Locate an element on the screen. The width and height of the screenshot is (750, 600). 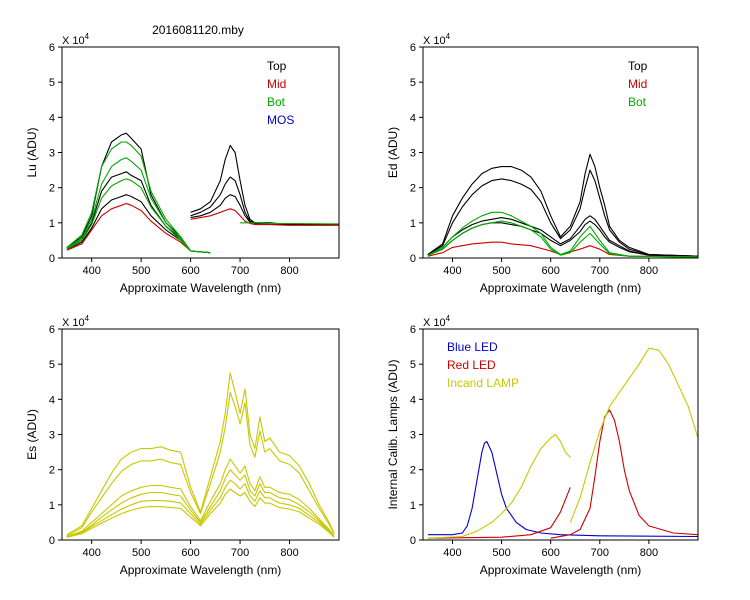
legend-entry: MOS is located at coordinates (280, 120).